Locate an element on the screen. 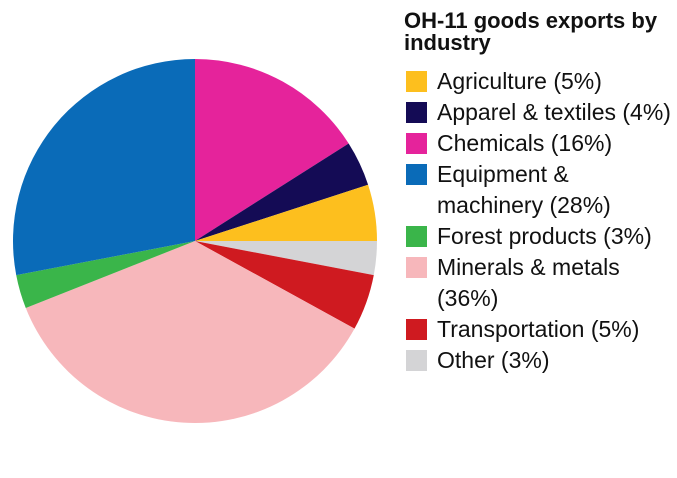 The image size is (677, 478). legend-item-apparel-textiles: Apparel & textiles (4%) is located at coordinates (540, 112).